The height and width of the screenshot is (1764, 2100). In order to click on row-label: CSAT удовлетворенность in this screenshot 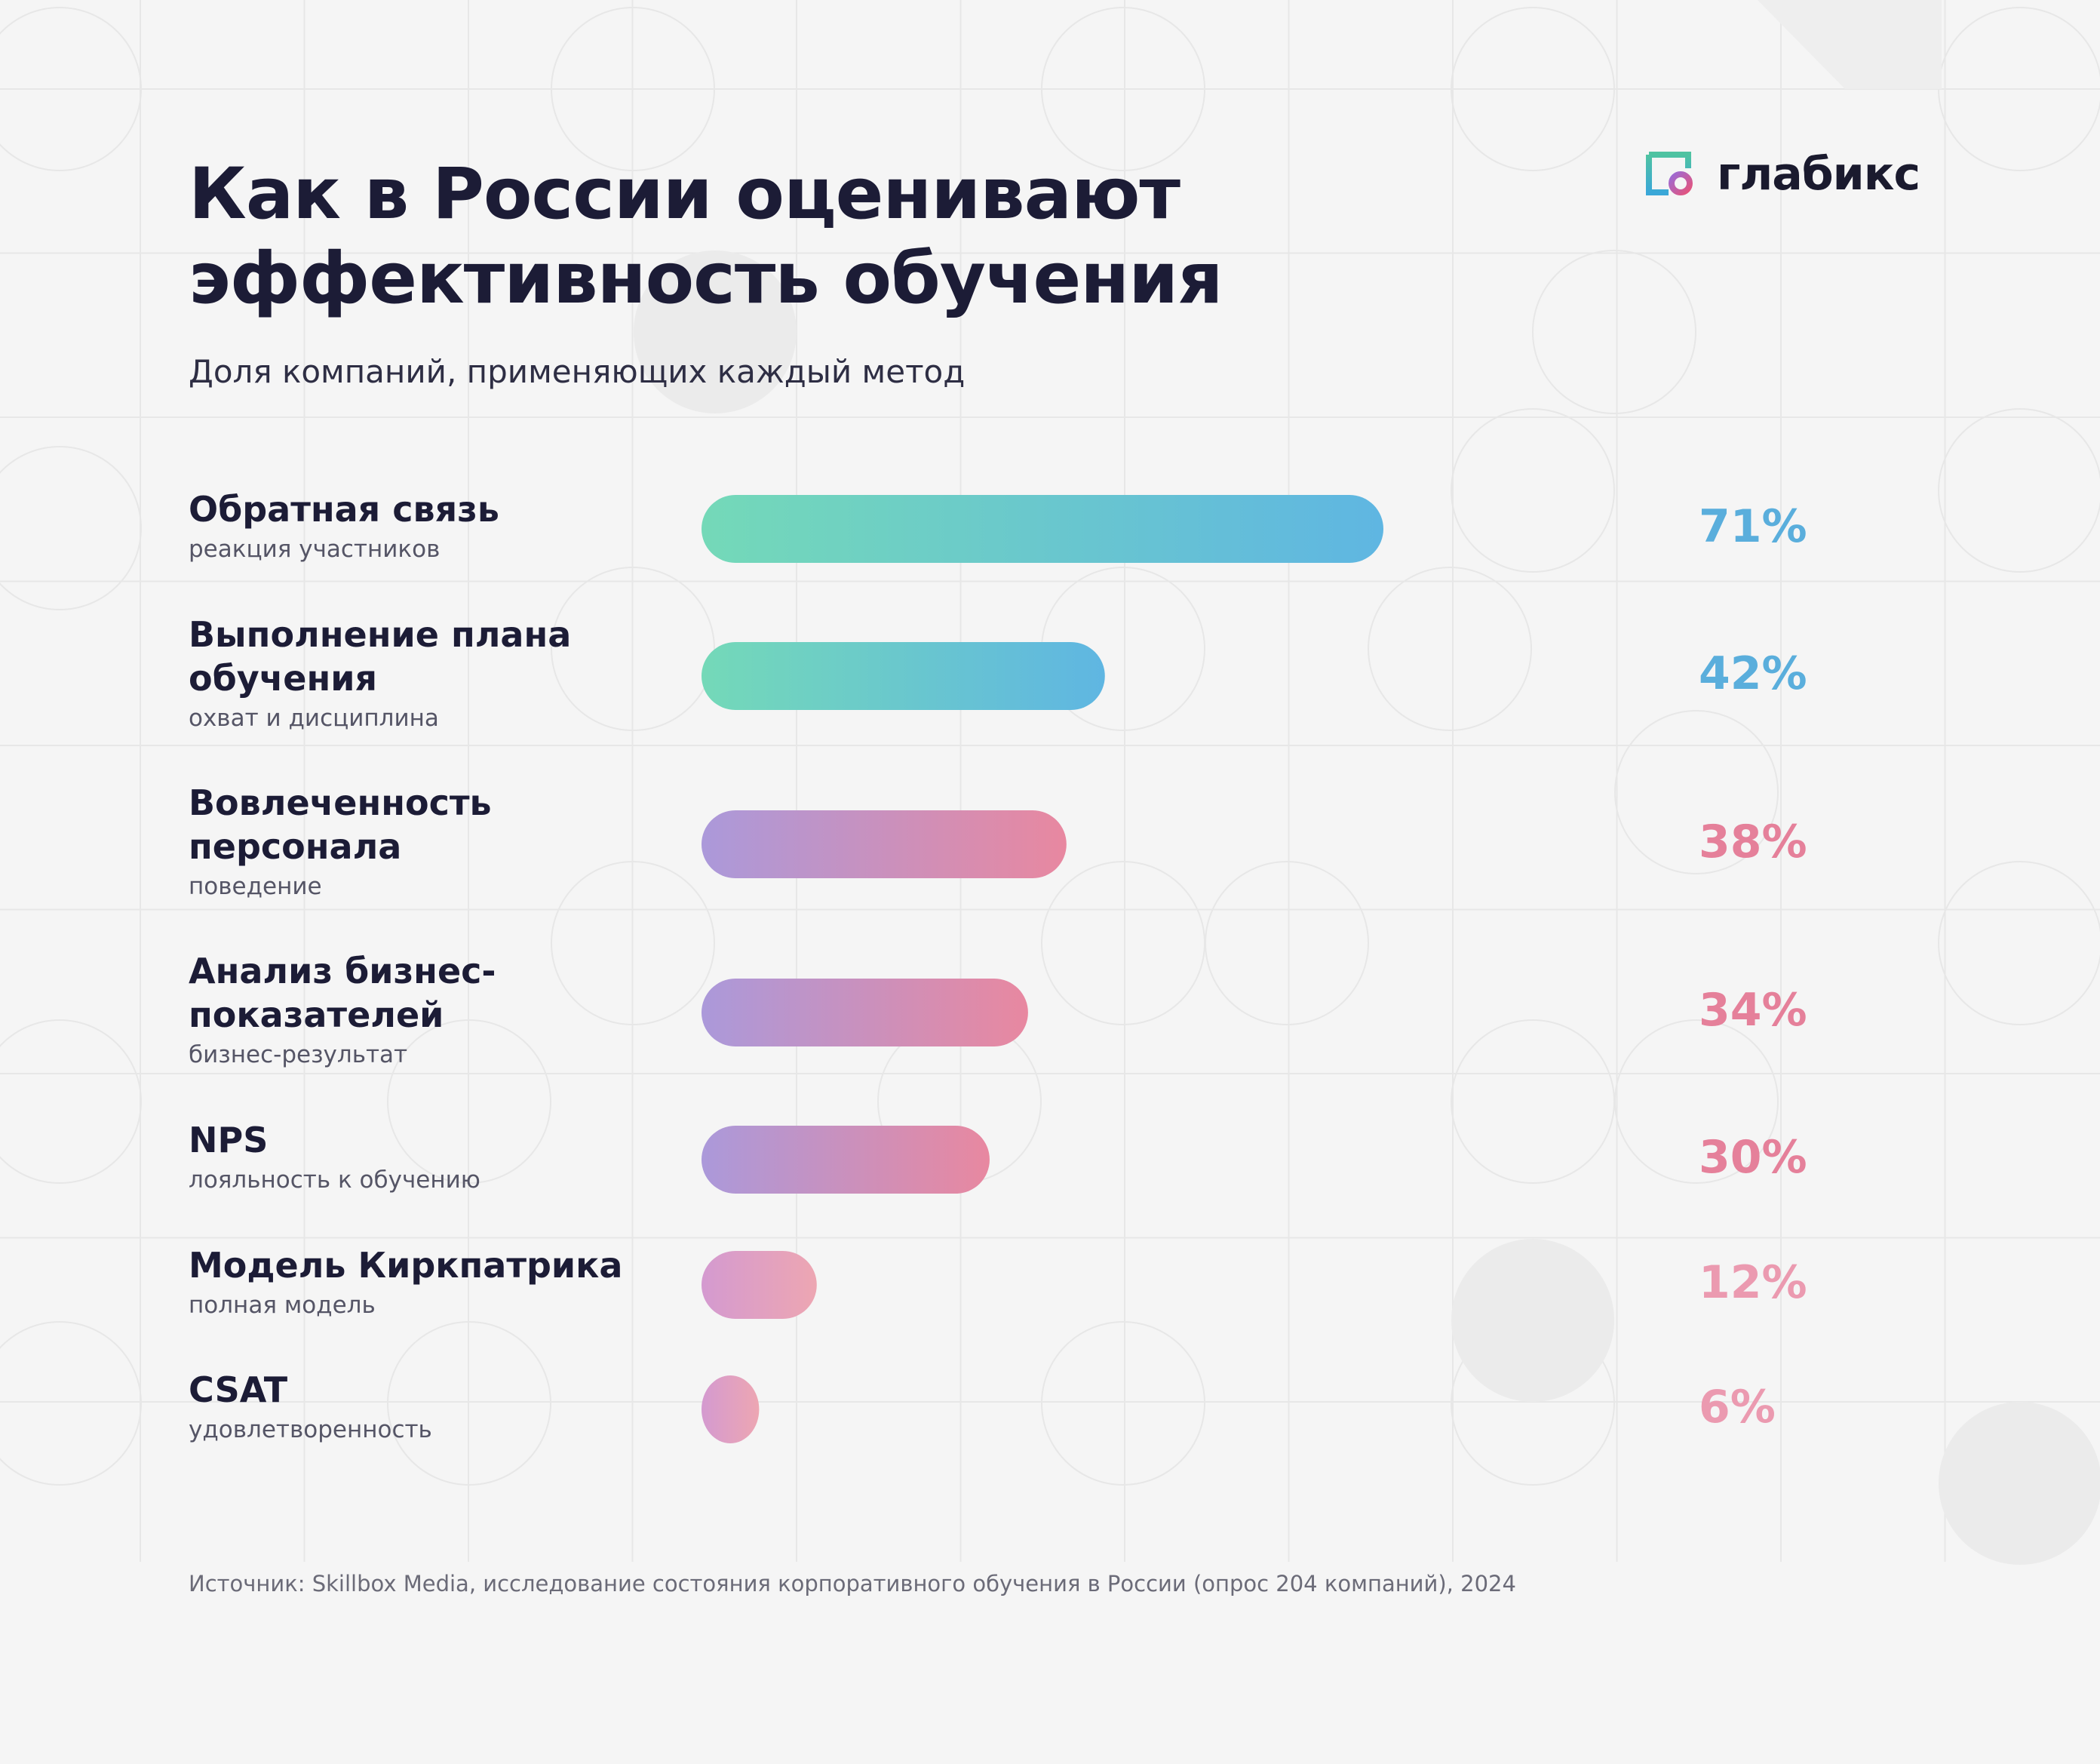, I will do `click(445, 1405)`.